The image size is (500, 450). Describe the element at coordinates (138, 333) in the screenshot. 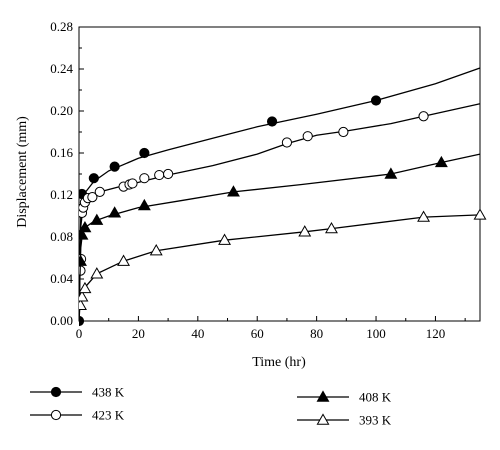

I see `x-tick-label: 20` at that location.